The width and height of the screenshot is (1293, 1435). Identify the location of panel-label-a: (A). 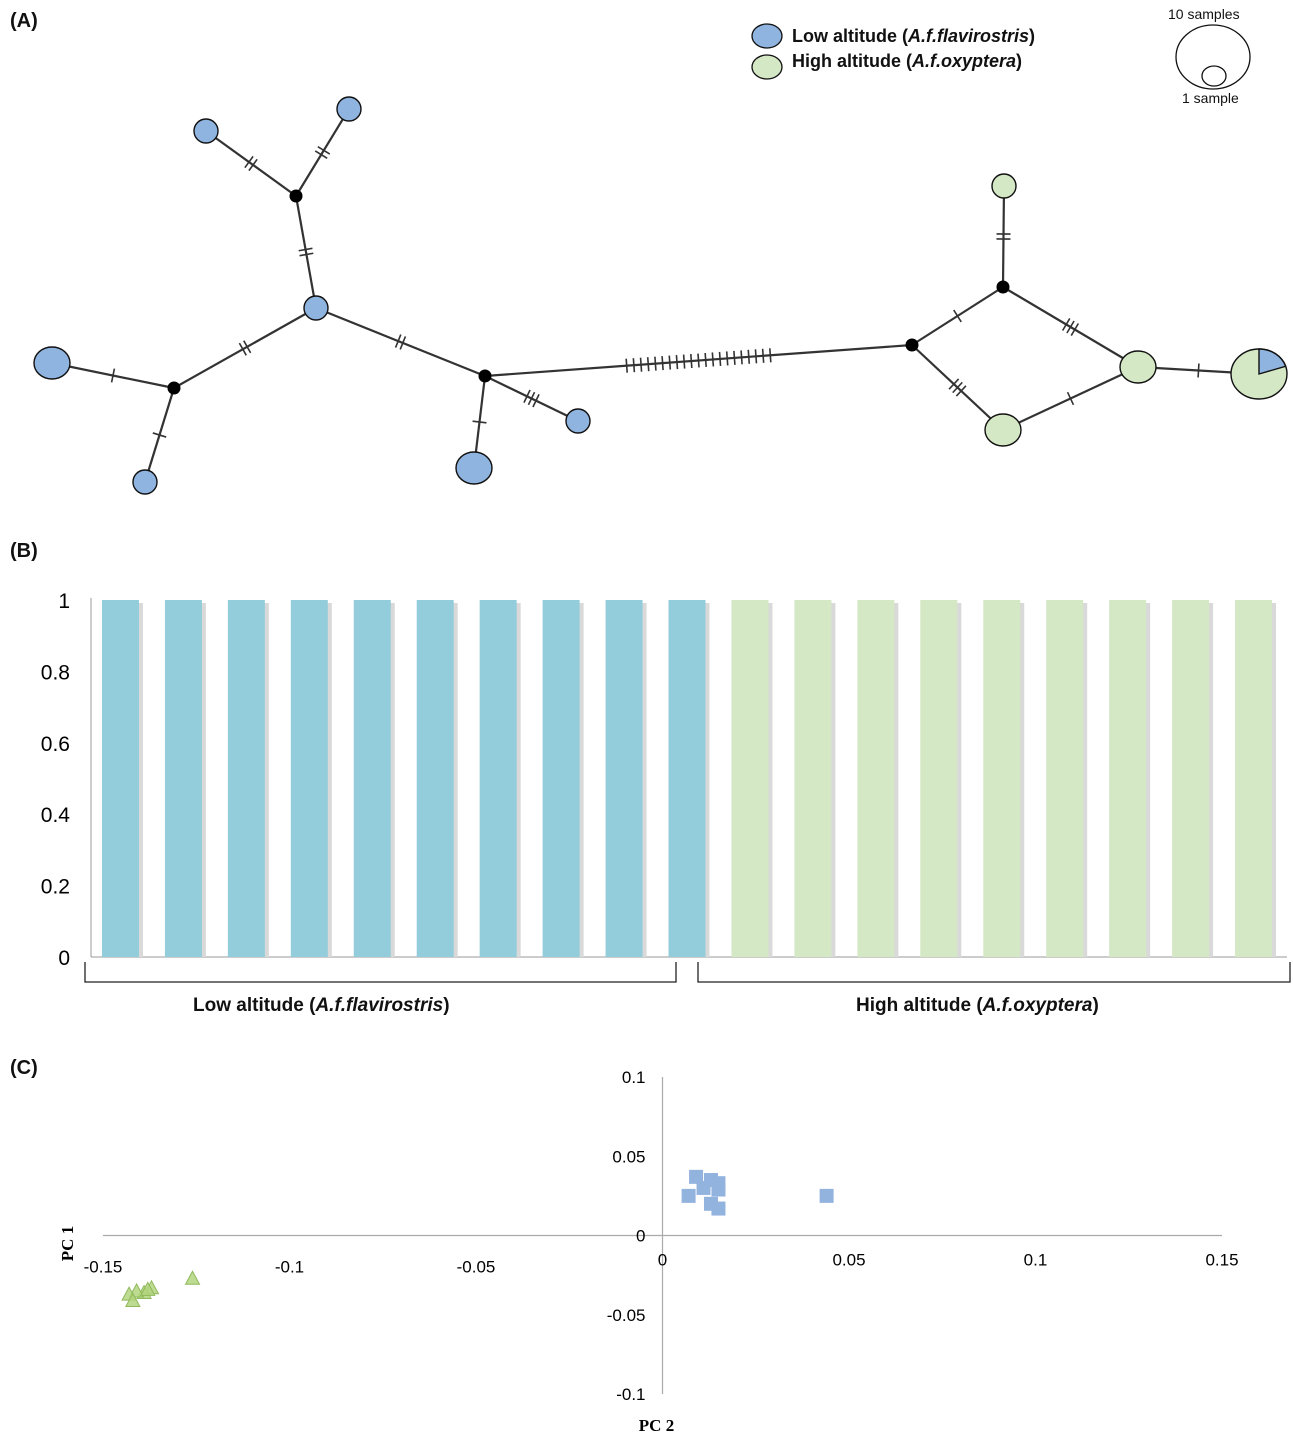
(24, 21).